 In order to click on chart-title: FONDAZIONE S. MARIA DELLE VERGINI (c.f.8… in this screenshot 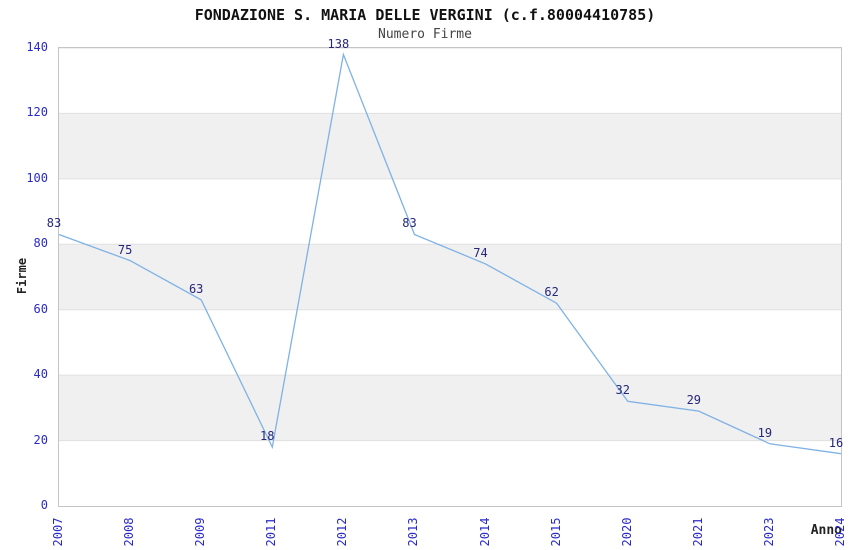, I will do `click(425, 15)`.